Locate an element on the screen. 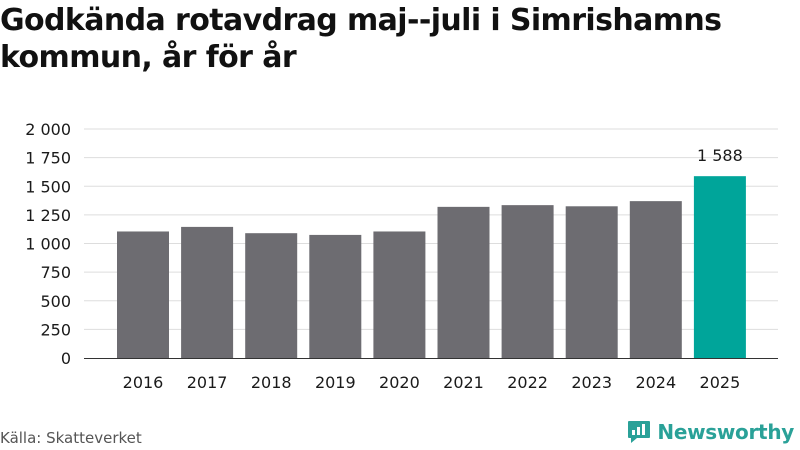 The height and width of the screenshot is (450, 800). y-tick-label: 0 is located at coordinates (66, 358).